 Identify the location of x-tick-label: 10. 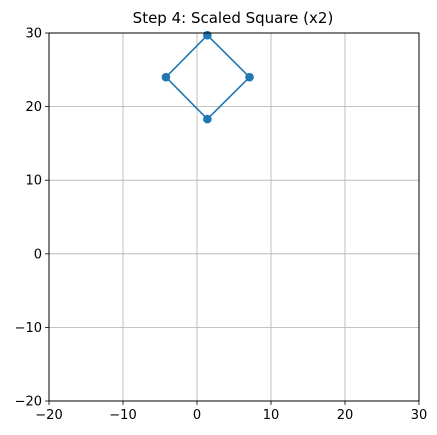
(271, 415).